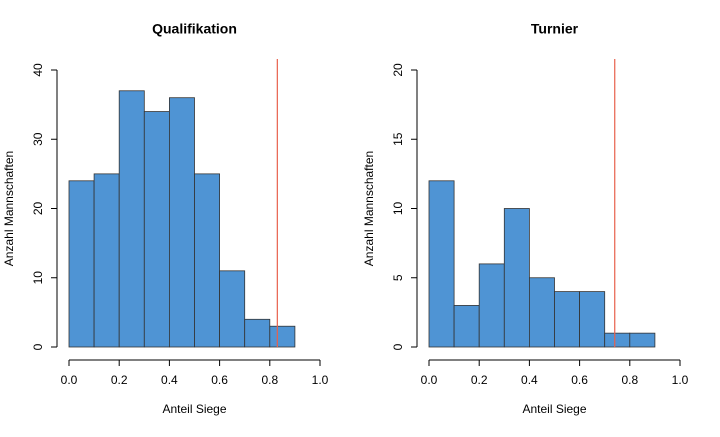 The width and height of the screenshot is (720, 437). I want to click on y-tick-label: 40, so click(38, 70).